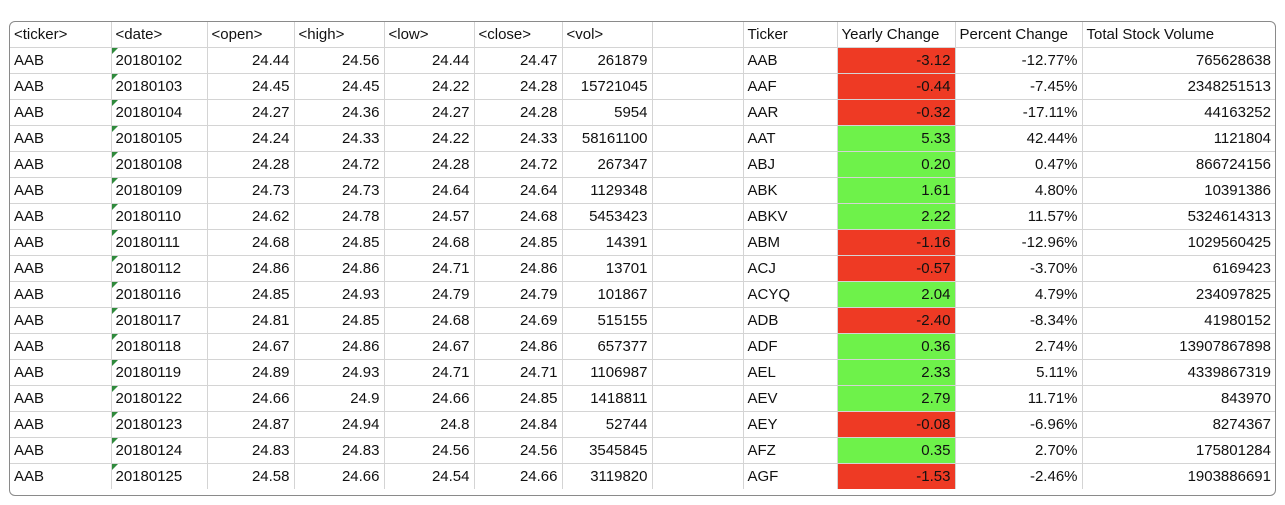 Image resolution: width=1285 pixels, height=505 pixels. Describe the element at coordinates (1178, 164) in the screenshot. I see `total-stock-volume-cell: 866724156` at that location.